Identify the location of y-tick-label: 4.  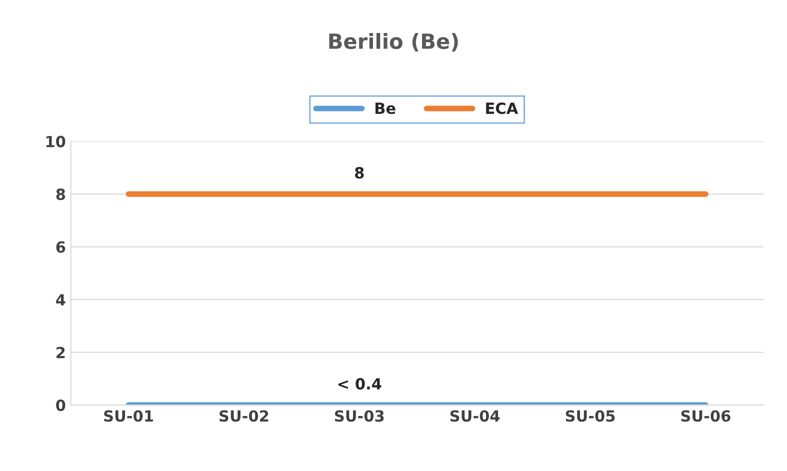
(61, 300).